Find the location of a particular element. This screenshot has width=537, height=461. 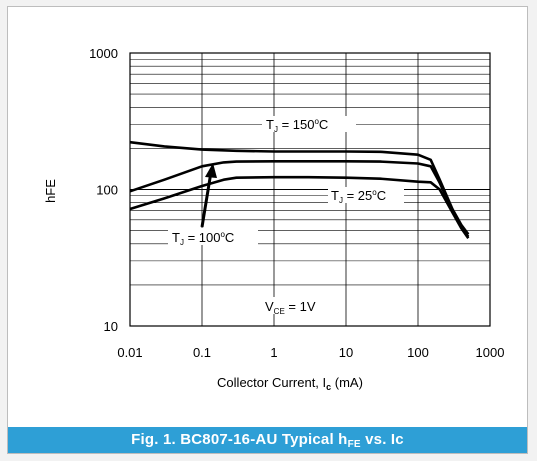

svg-text: VCE = 1V is located at coordinates (290, 307).